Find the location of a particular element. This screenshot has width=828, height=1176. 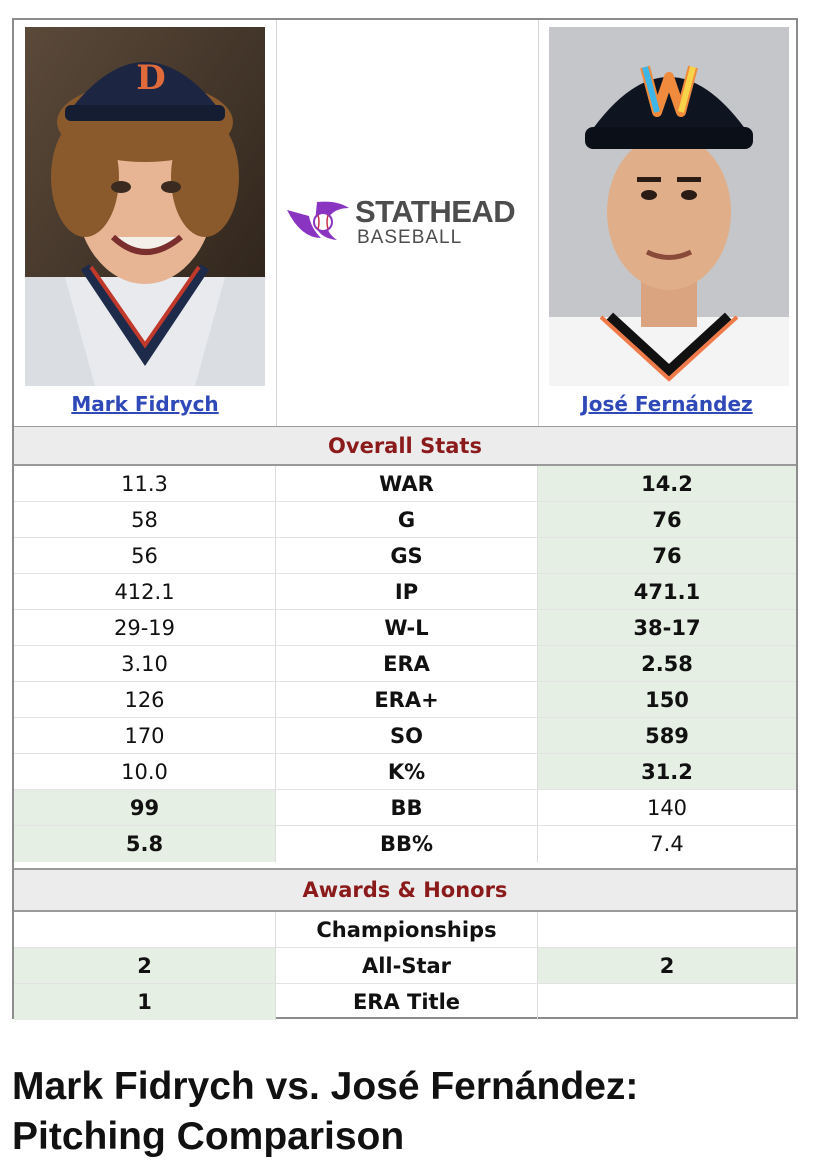

header-divider-right is located at coordinates (538, 223).